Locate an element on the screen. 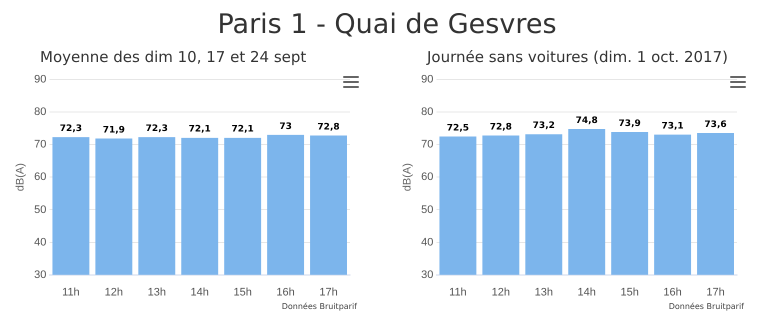 The width and height of the screenshot is (774, 328). data-label: 73 is located at coordinates (285, 127).